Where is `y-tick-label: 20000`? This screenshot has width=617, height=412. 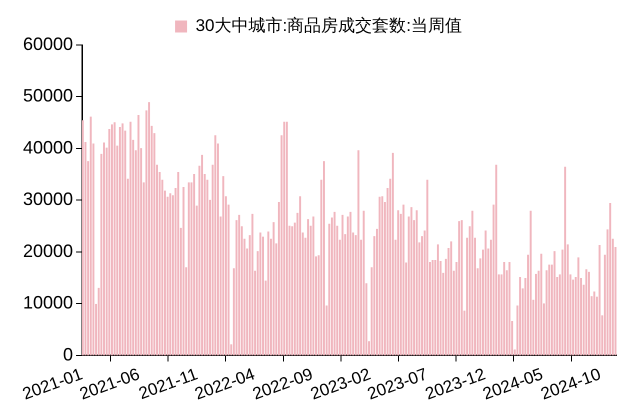
y-tick-label: 20000 is located at coordinates (48, 250).